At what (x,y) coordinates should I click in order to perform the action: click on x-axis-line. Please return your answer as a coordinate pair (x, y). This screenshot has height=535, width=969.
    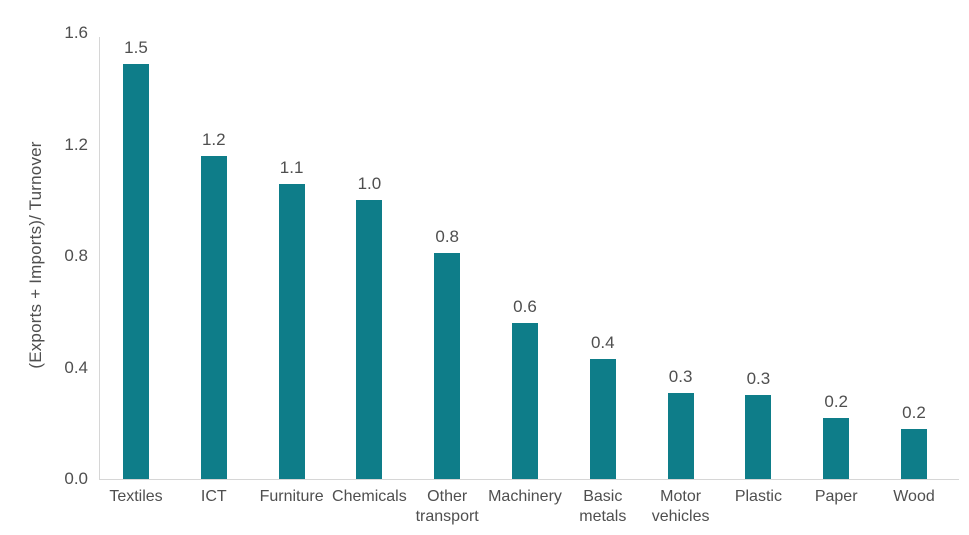
    Looking at the image, I should click on (529, 479).